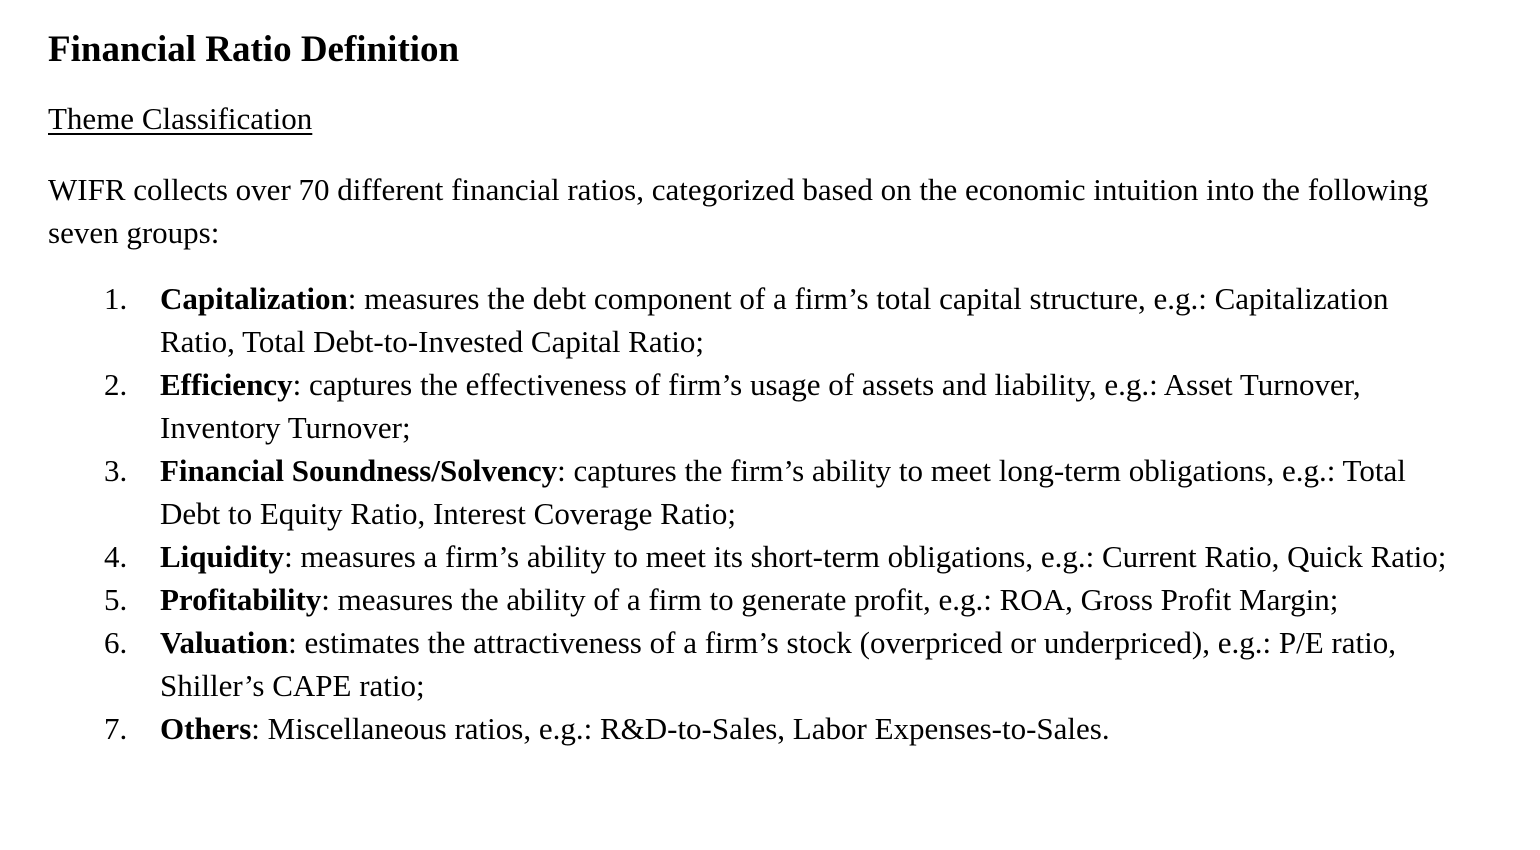  Describe the element at coordinates (116, 728) in the screenshot. I see `list-item-number: 7.` at that location.